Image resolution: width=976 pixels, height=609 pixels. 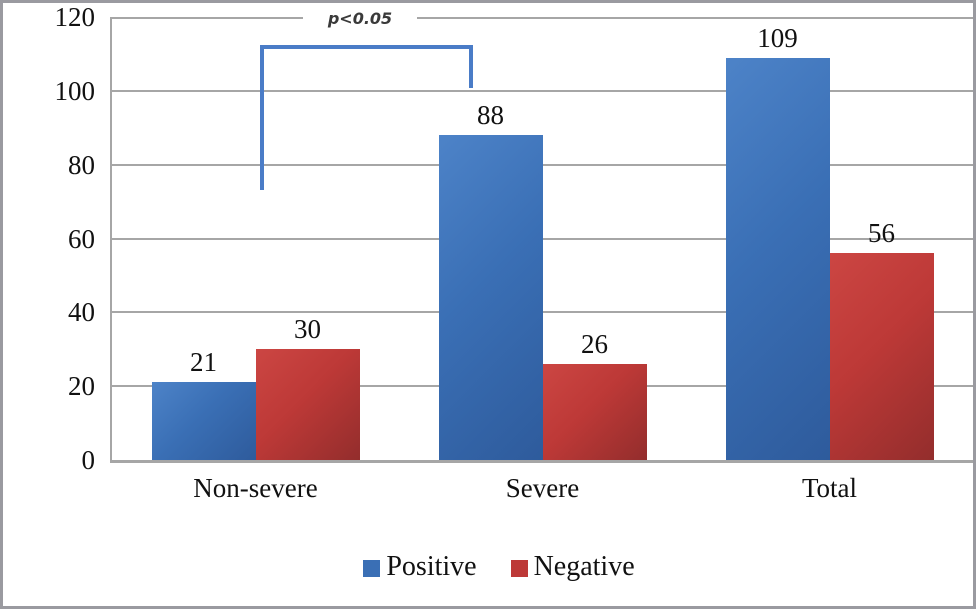 What do you see at coordinates (75, 90) in the screenshot?
I see `y-tick-label: 100` at bounding box center [75, 90].